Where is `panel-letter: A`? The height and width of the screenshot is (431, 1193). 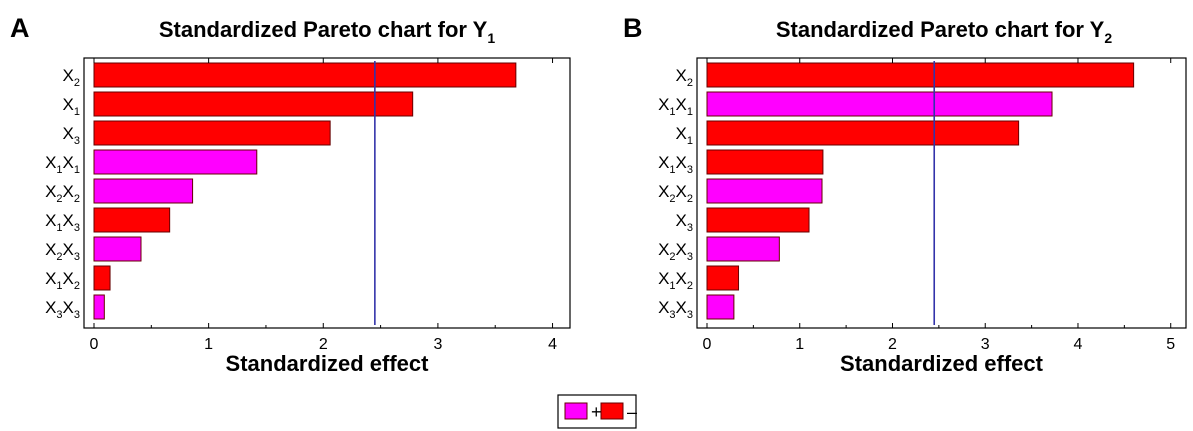 panel-letter: A is located at coordinates (20, 28).